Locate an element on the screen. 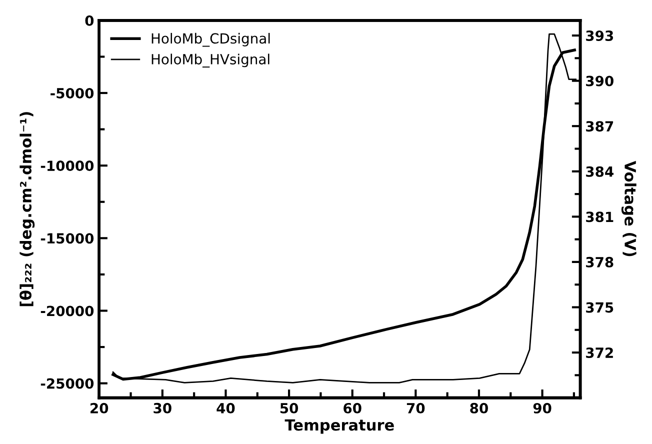  y-tick-label: 0 is located at coordinates (89, 20).